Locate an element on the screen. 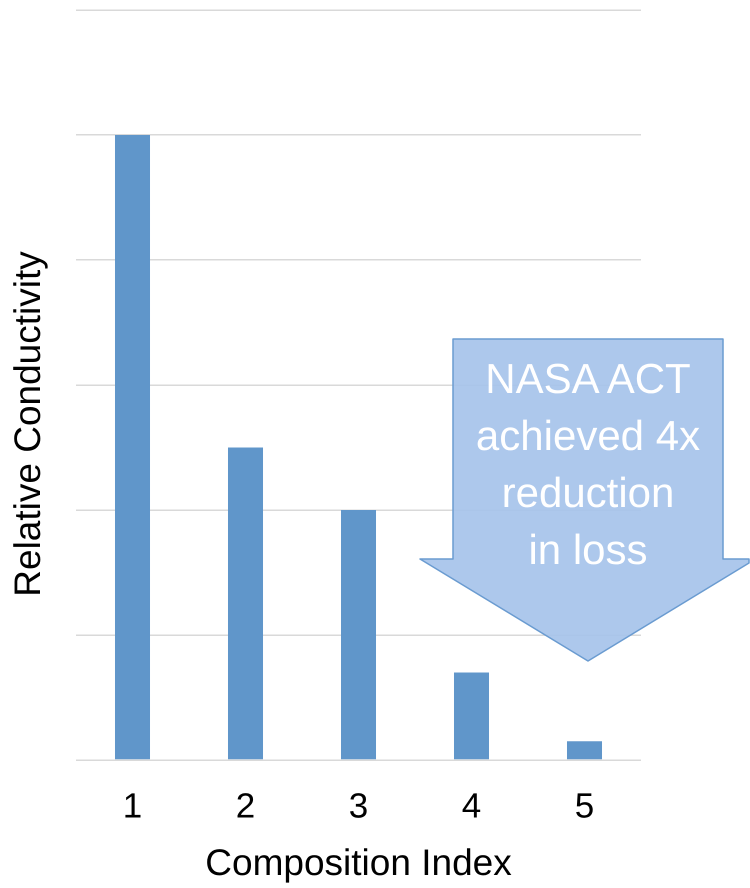  x-tick-label: 1 is located at coordinates (132, 806).